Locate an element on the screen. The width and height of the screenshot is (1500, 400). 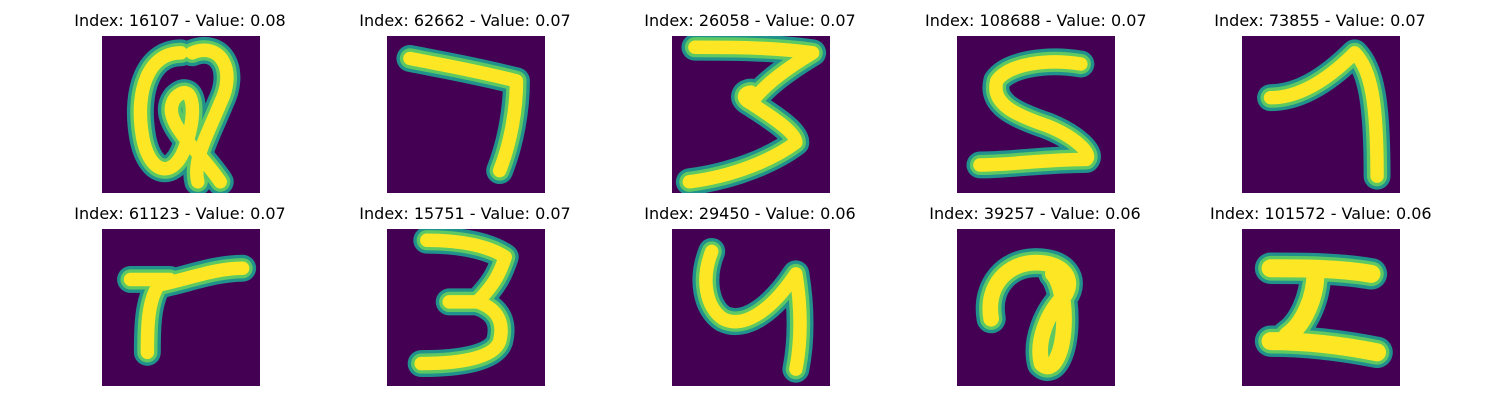
panel-title: Index: 108688 - Value: 0.07 is located at coordinates (1036, 20).